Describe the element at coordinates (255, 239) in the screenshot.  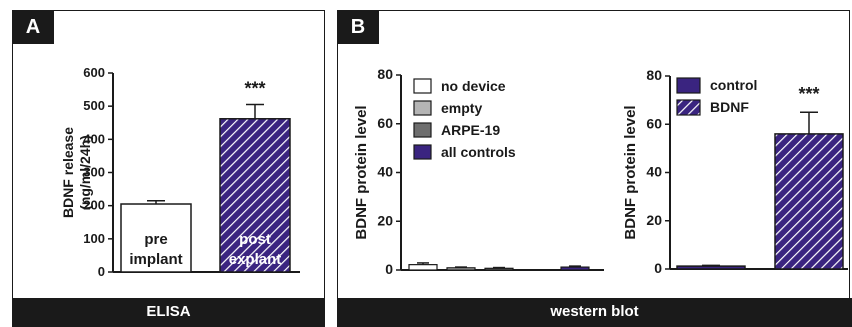
I see `bar-label: post` at that location.